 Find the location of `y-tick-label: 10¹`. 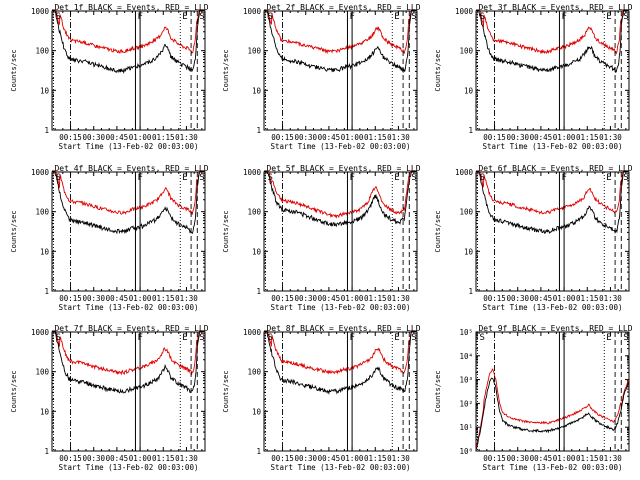

y-tick-label: 10¹ is located at coordinates (466, 427).